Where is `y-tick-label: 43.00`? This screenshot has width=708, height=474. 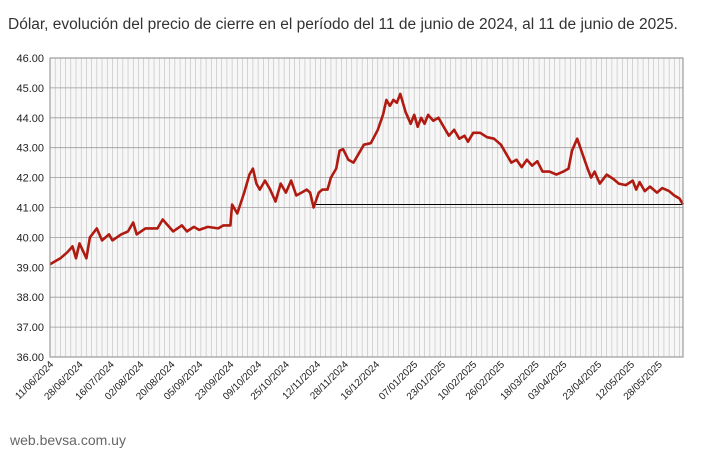
y-tick-label: 43.00 is located at coordinates (30, 149).